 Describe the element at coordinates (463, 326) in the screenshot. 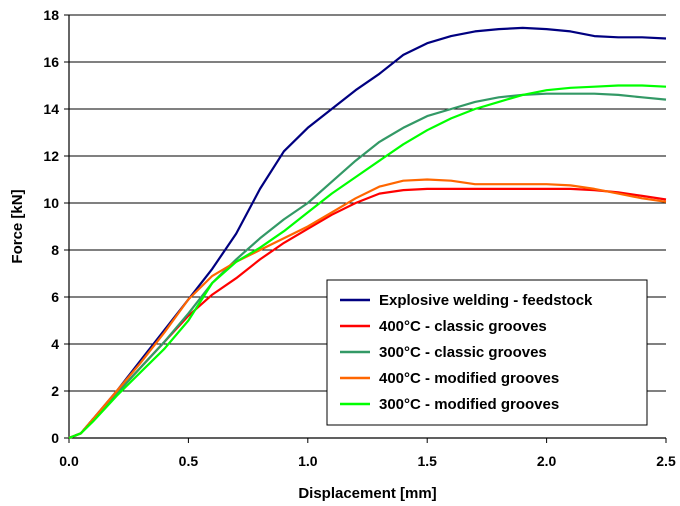

I see `legend-label: 400°C - classic grooves` at that location.